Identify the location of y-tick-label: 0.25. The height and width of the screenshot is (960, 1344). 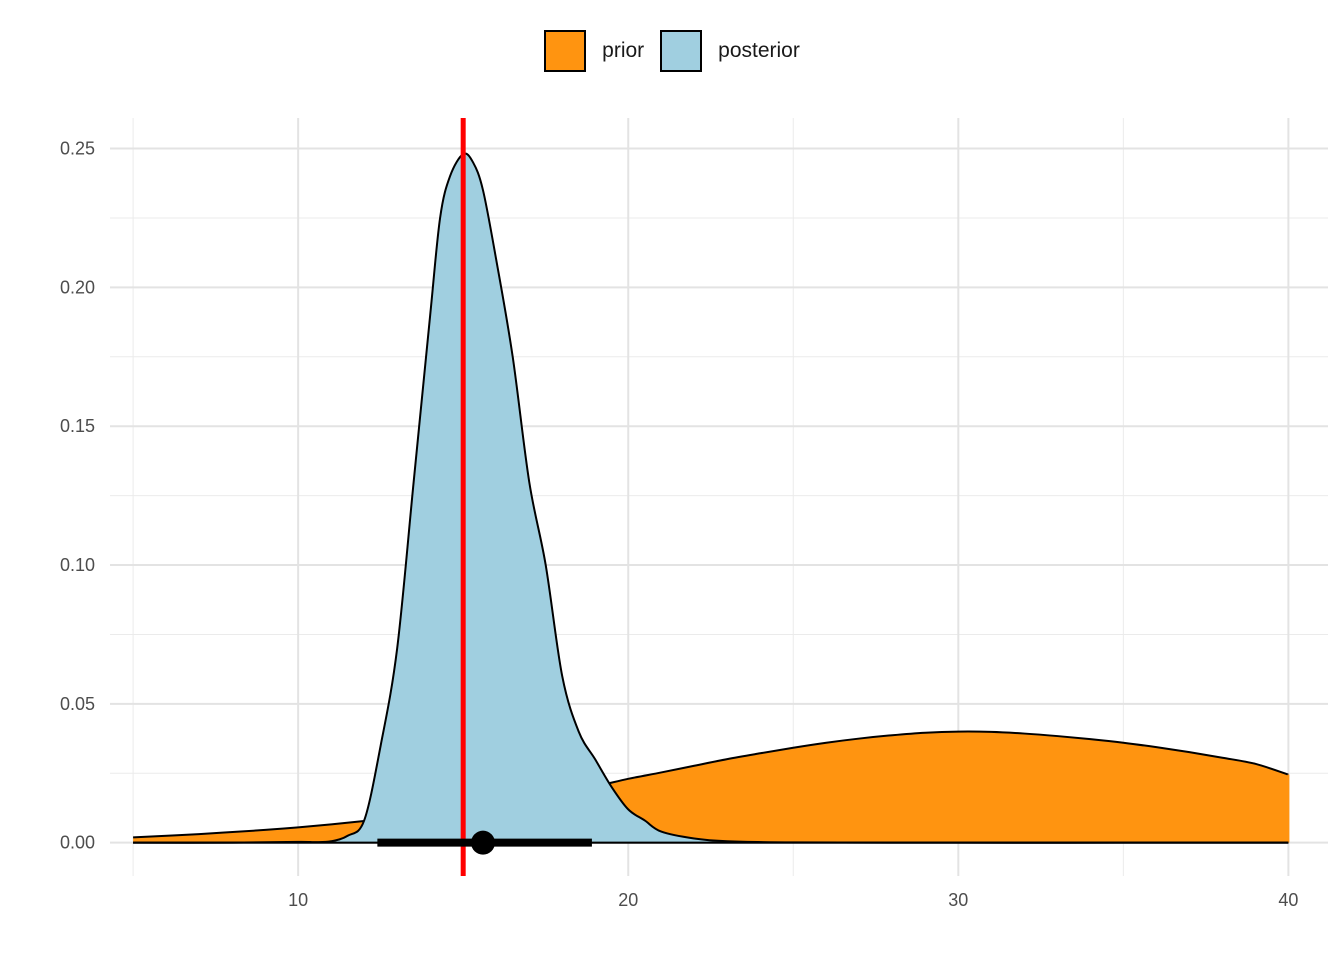
(77, 149).